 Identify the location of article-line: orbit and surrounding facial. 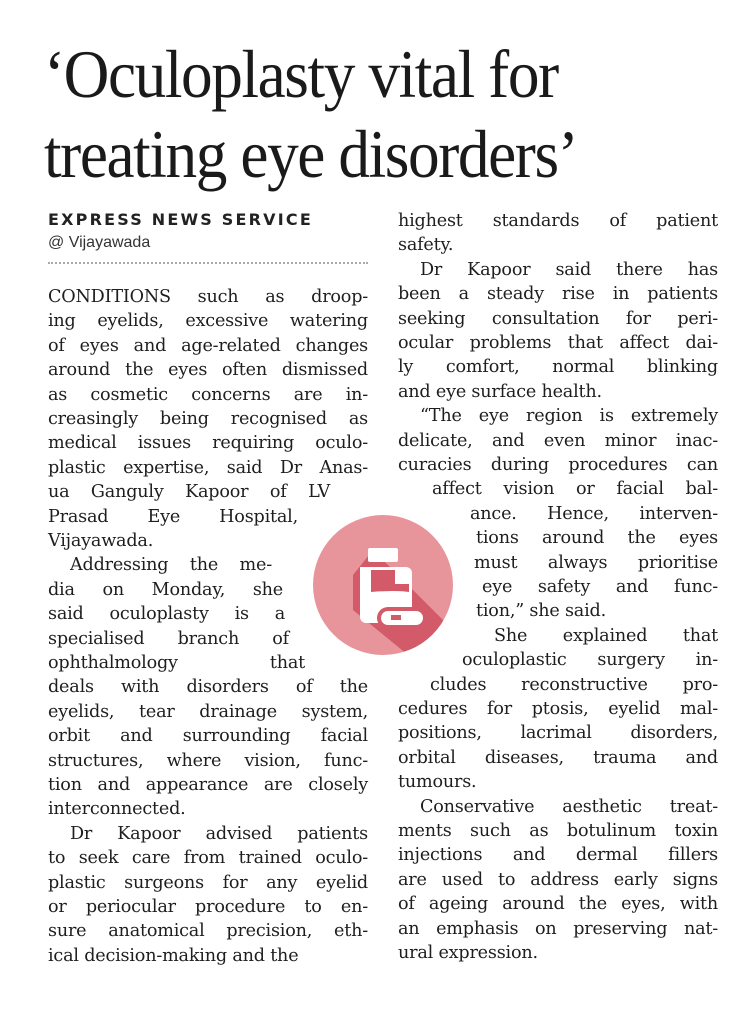
(208, 736).